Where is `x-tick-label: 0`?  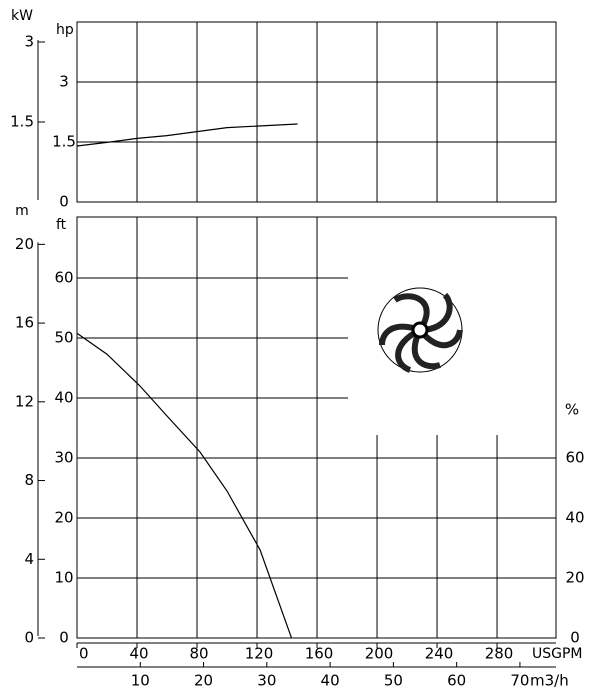
x-tick-label: 0 is located at coordinates (84, 654).